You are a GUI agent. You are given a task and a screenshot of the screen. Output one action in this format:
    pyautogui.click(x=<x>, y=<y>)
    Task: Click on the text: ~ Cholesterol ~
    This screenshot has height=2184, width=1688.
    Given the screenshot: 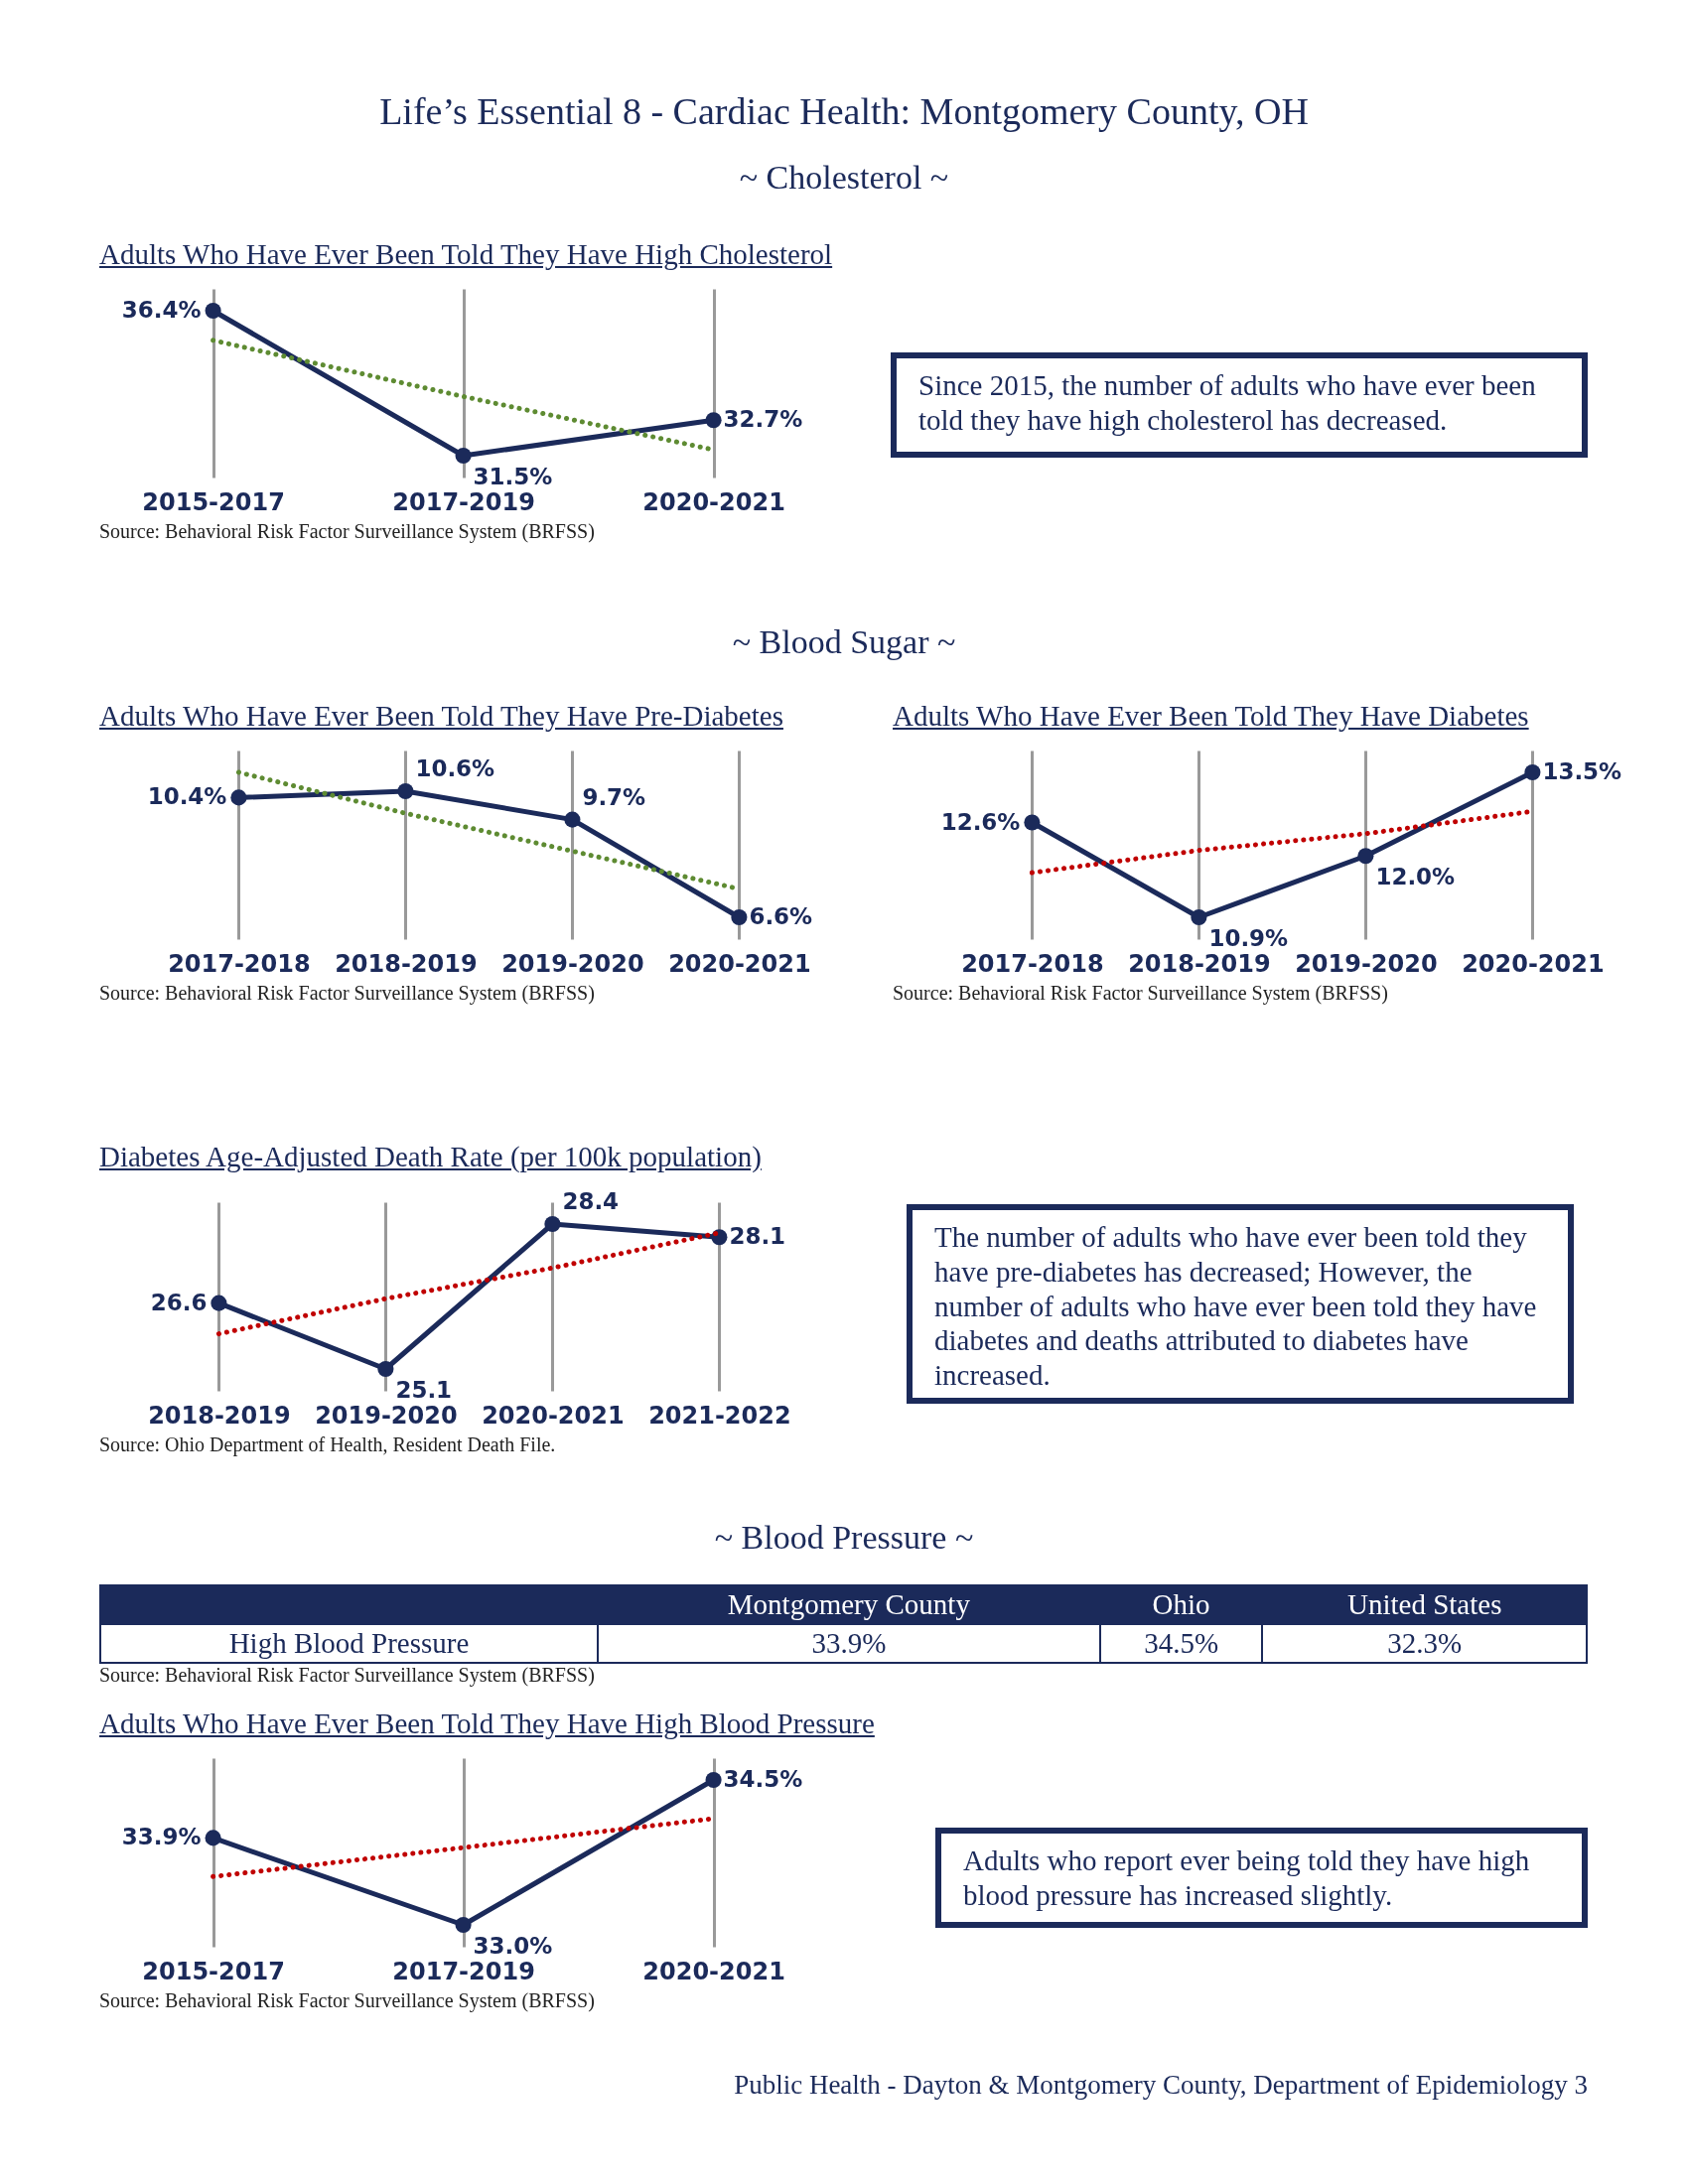 What is the action you would take?
    pyautogui.click(x=844, y=178)
    